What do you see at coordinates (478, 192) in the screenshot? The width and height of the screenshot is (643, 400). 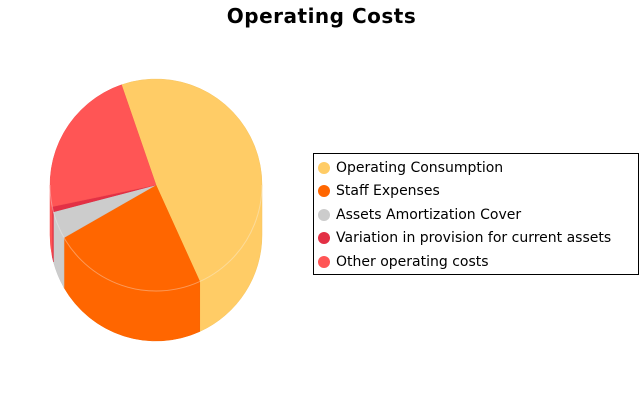 I see `legend-item: Staff Expenses` at bounding box center [478, 192].